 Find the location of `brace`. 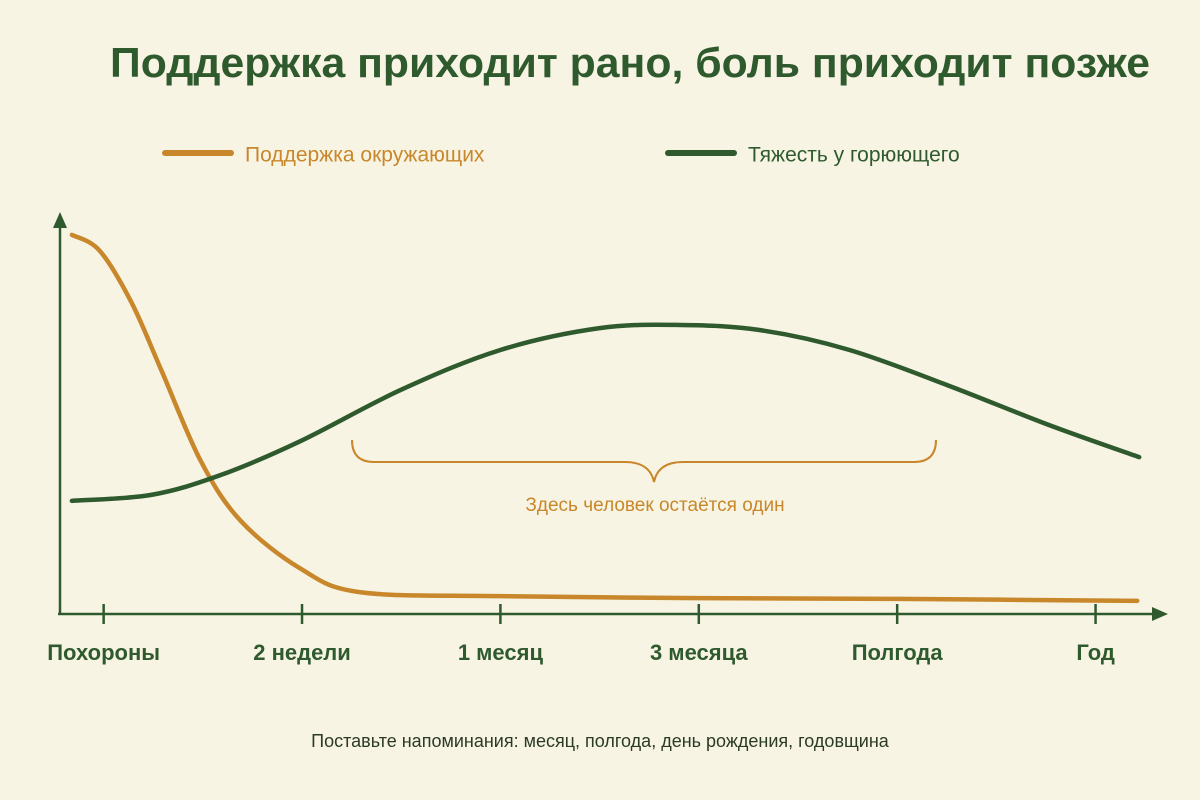

brace is located at coordinates (644, 461).